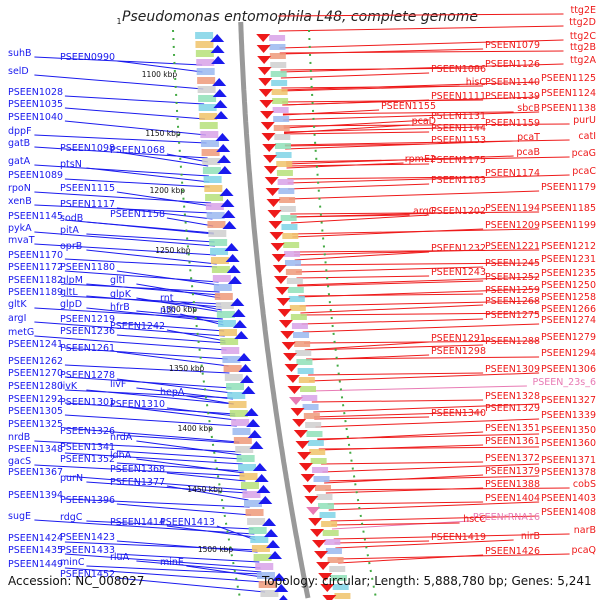 The image size is (600, 600). What do you see at coordinates (69, 292) in the screenshot?
I see `plus-gene-label: gltL` at bounding box center [69, 292].